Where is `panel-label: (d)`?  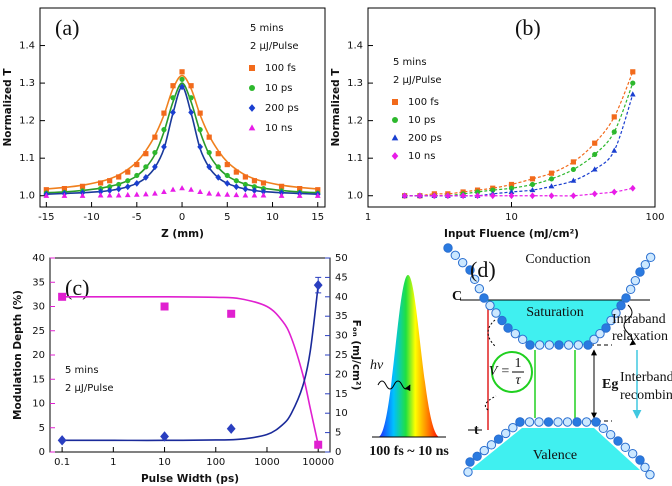
panel-label: (d) is located at coordinates (483, 269).